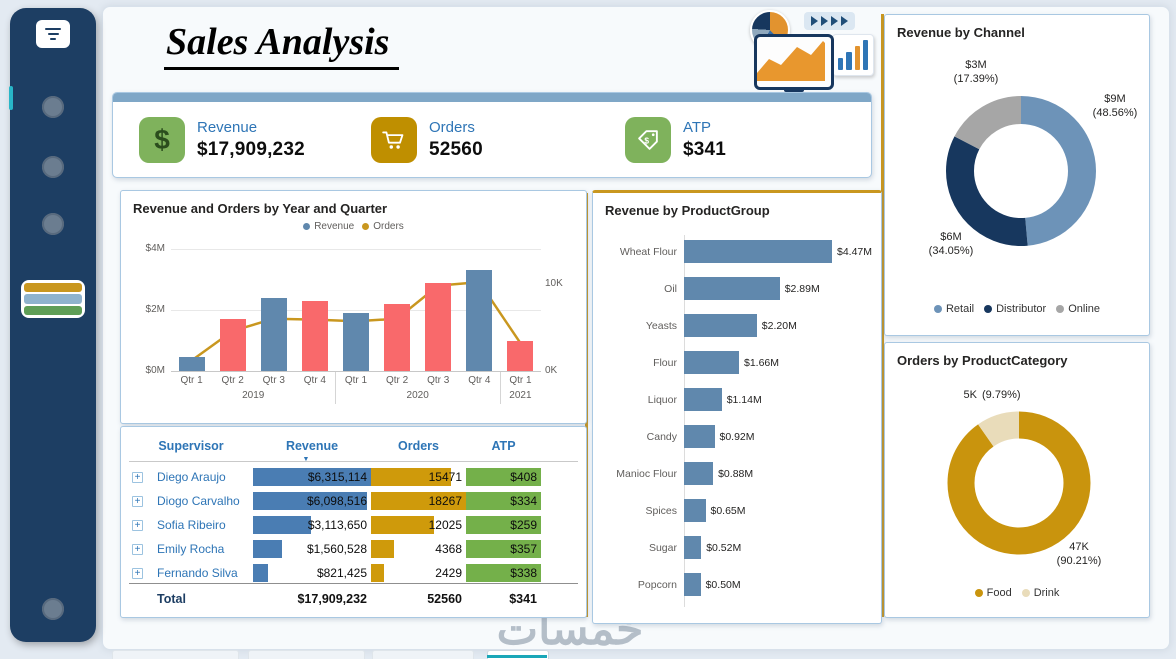  I want to click on active-page-button, so click(53, 299).